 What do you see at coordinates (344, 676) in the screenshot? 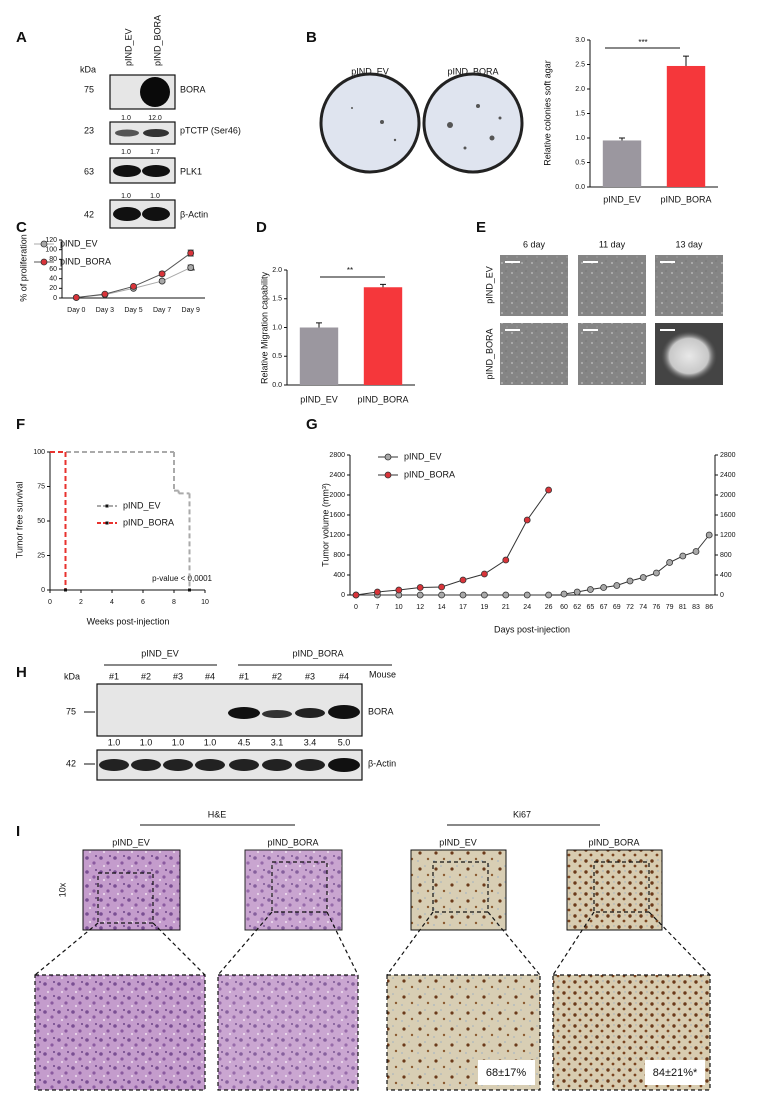
I see `lane-label: #4` at bounding box center [344, 676].